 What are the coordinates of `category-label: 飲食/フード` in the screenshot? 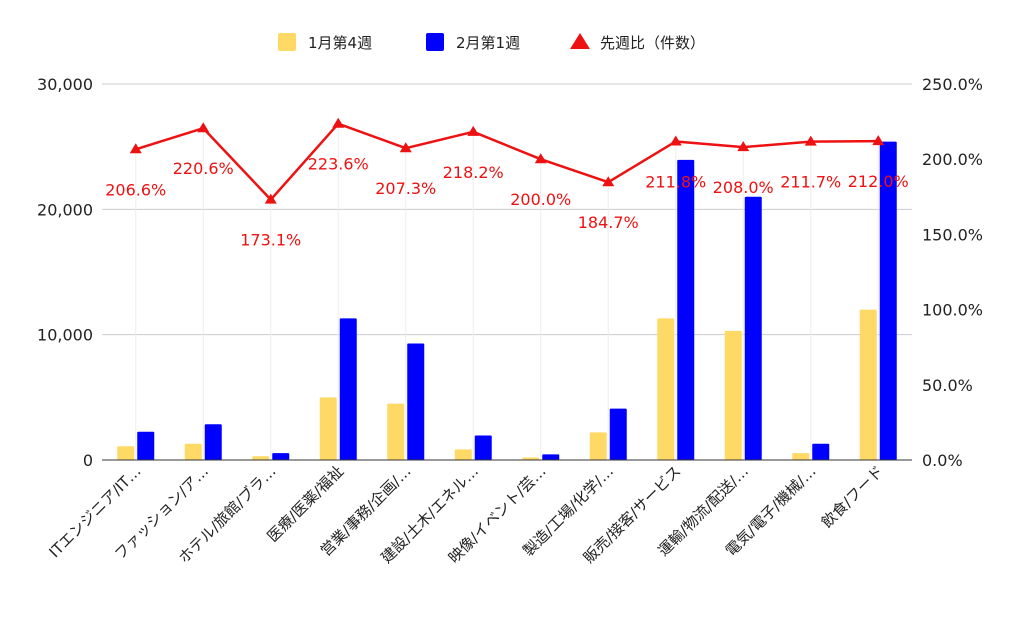 It's located at (852, 496).